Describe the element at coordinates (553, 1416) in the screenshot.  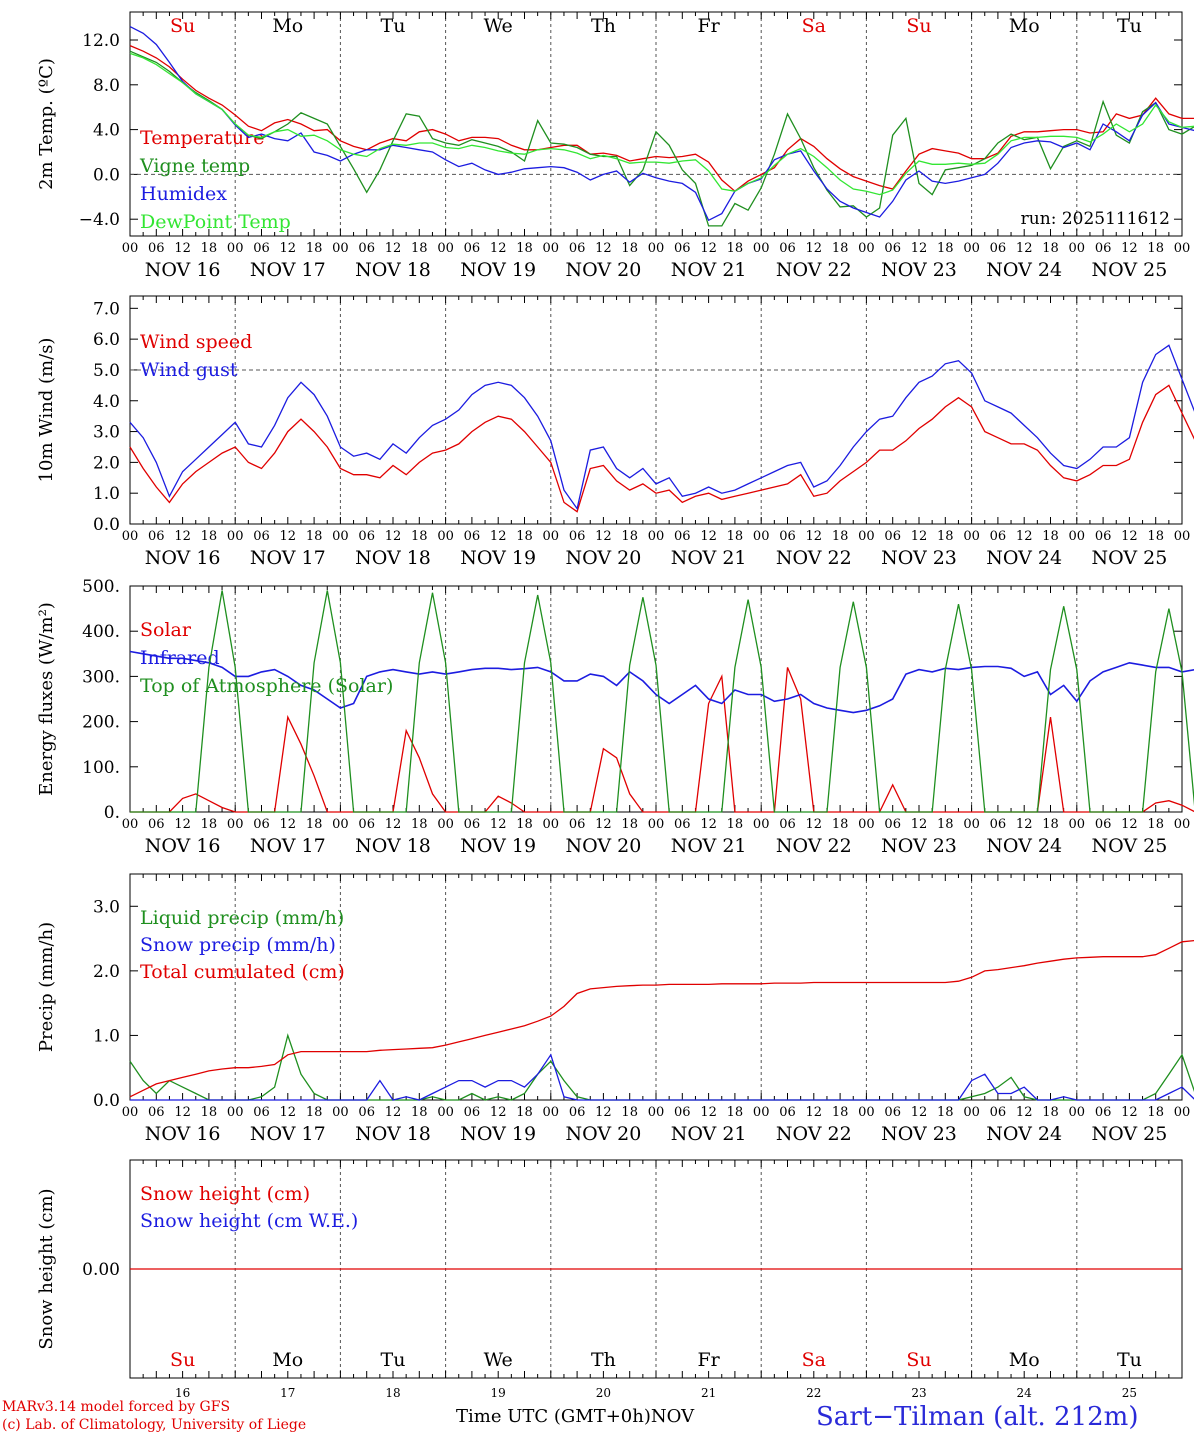
I see `footer-xlabel: Time UTC (GMT+0h)` at that location.